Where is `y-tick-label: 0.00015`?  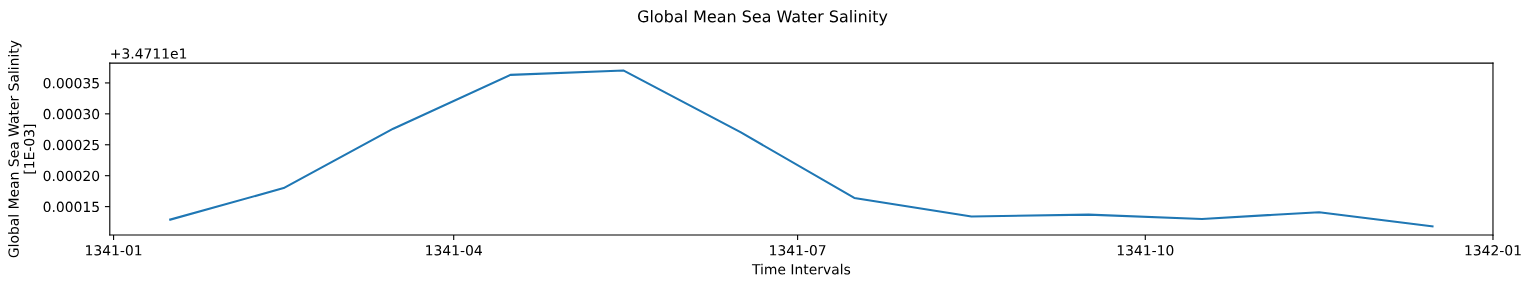 y-tick-label: 0.00015 is located at coordinates (71, 207).